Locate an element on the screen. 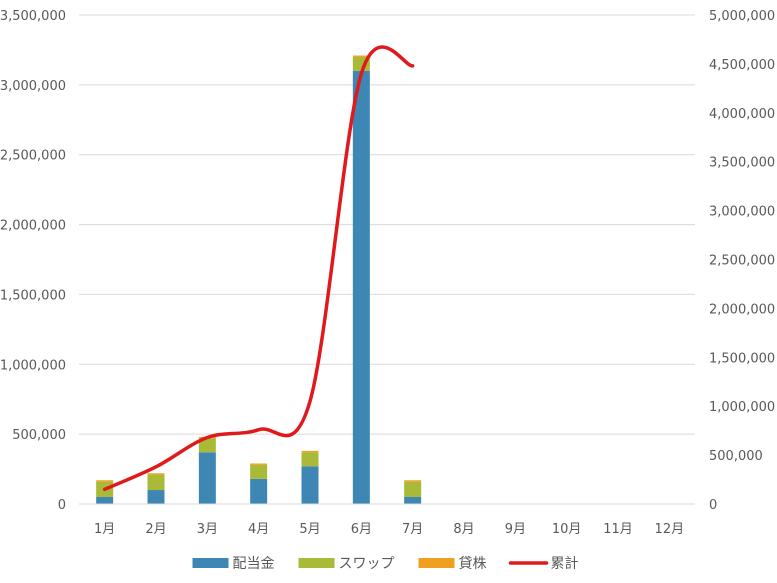  bar-貸株-5月 is located at coordinates (310, 451).